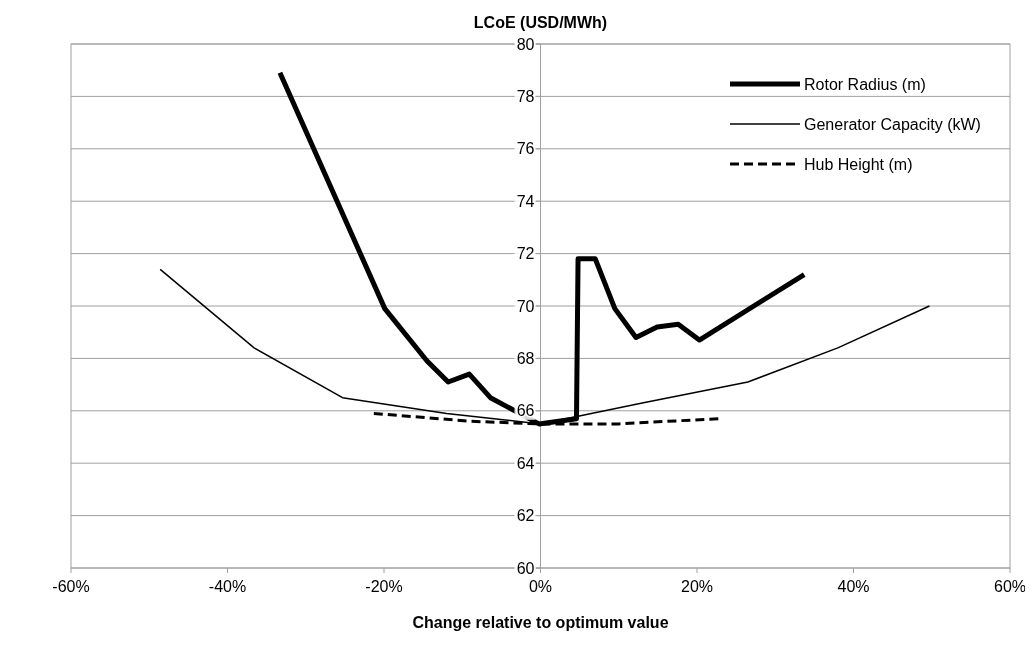 This screenshot has width=1033, height=659. Describe the element at coordinates (853, 586) in the screenshot. I see `x-tick-label: 40%` at that location.